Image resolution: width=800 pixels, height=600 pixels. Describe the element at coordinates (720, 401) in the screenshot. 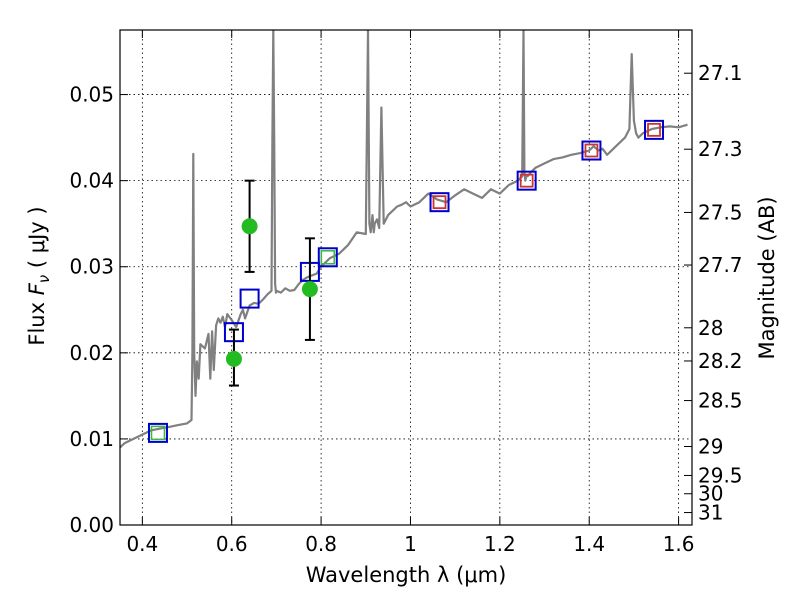

I see `right-tick-label: 28.5` at that location.